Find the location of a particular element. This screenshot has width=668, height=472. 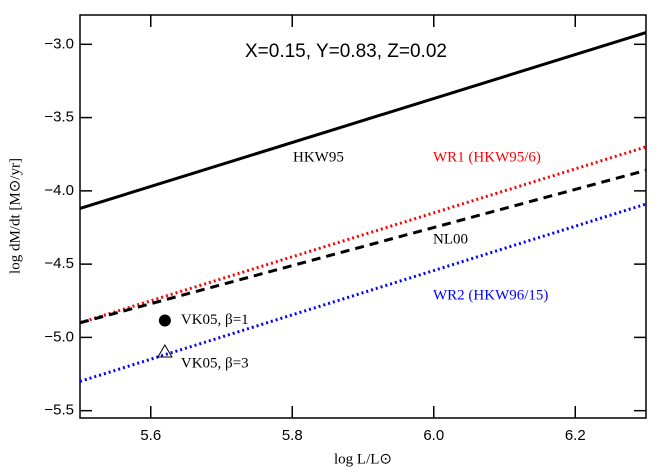

annotation: X=0.15, Y=0.83, Z=0.02 is located at coordinates (346, 51).